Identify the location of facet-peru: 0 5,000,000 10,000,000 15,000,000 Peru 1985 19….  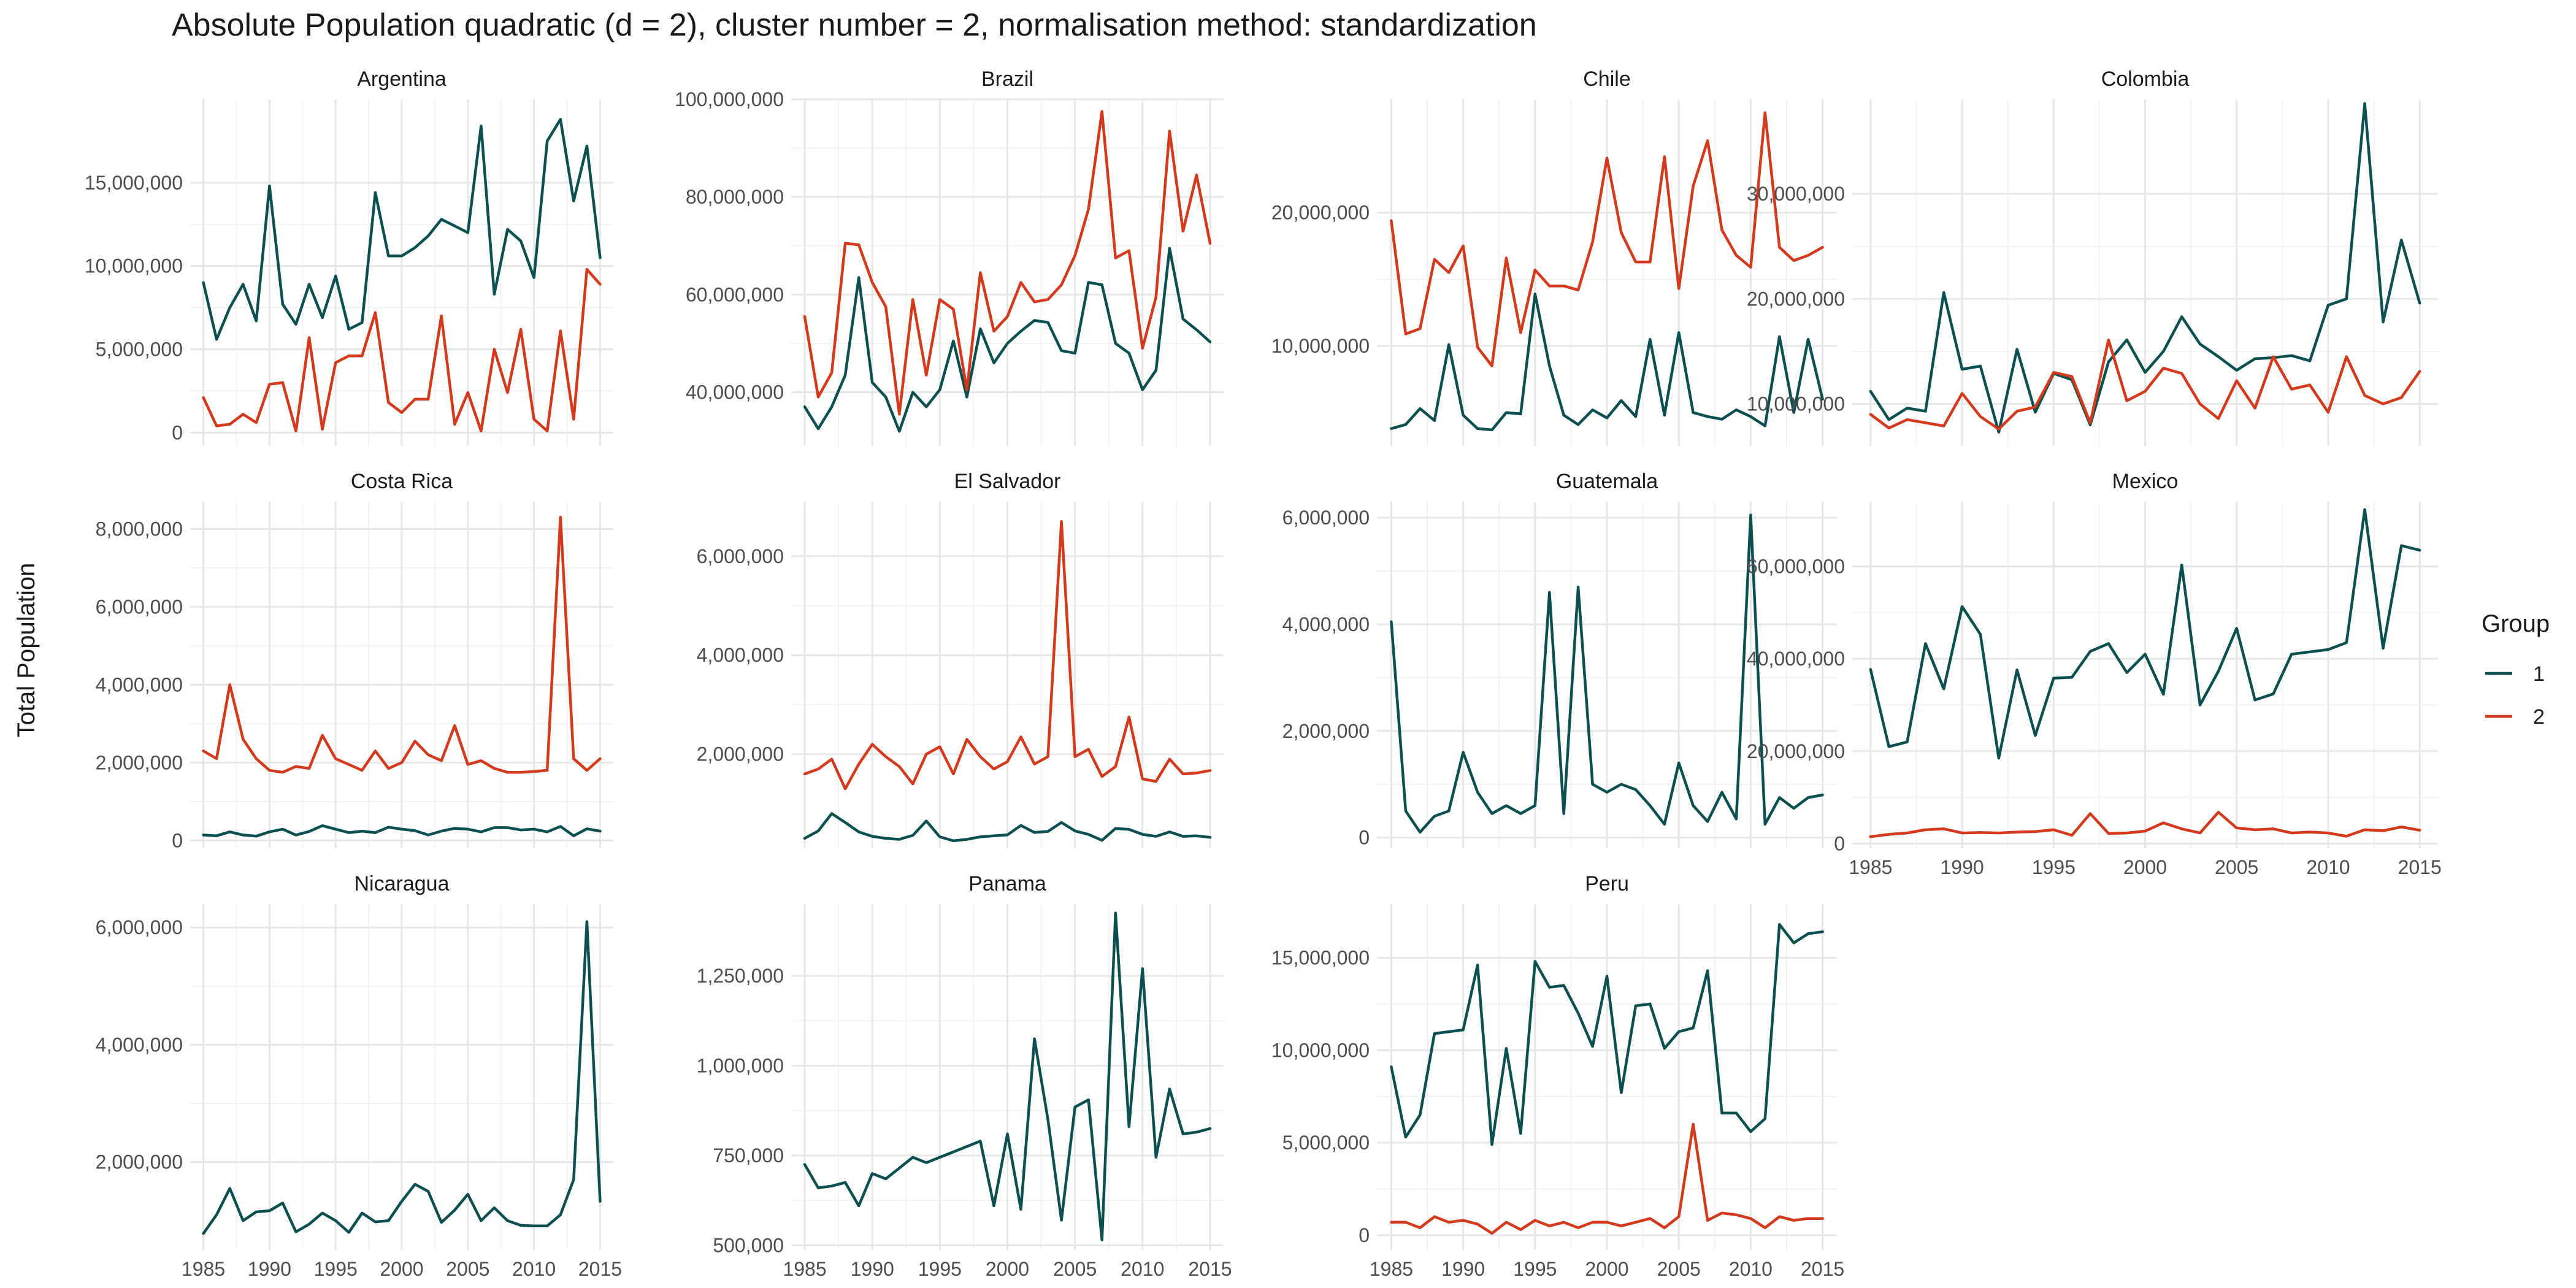
(1557, 1076).